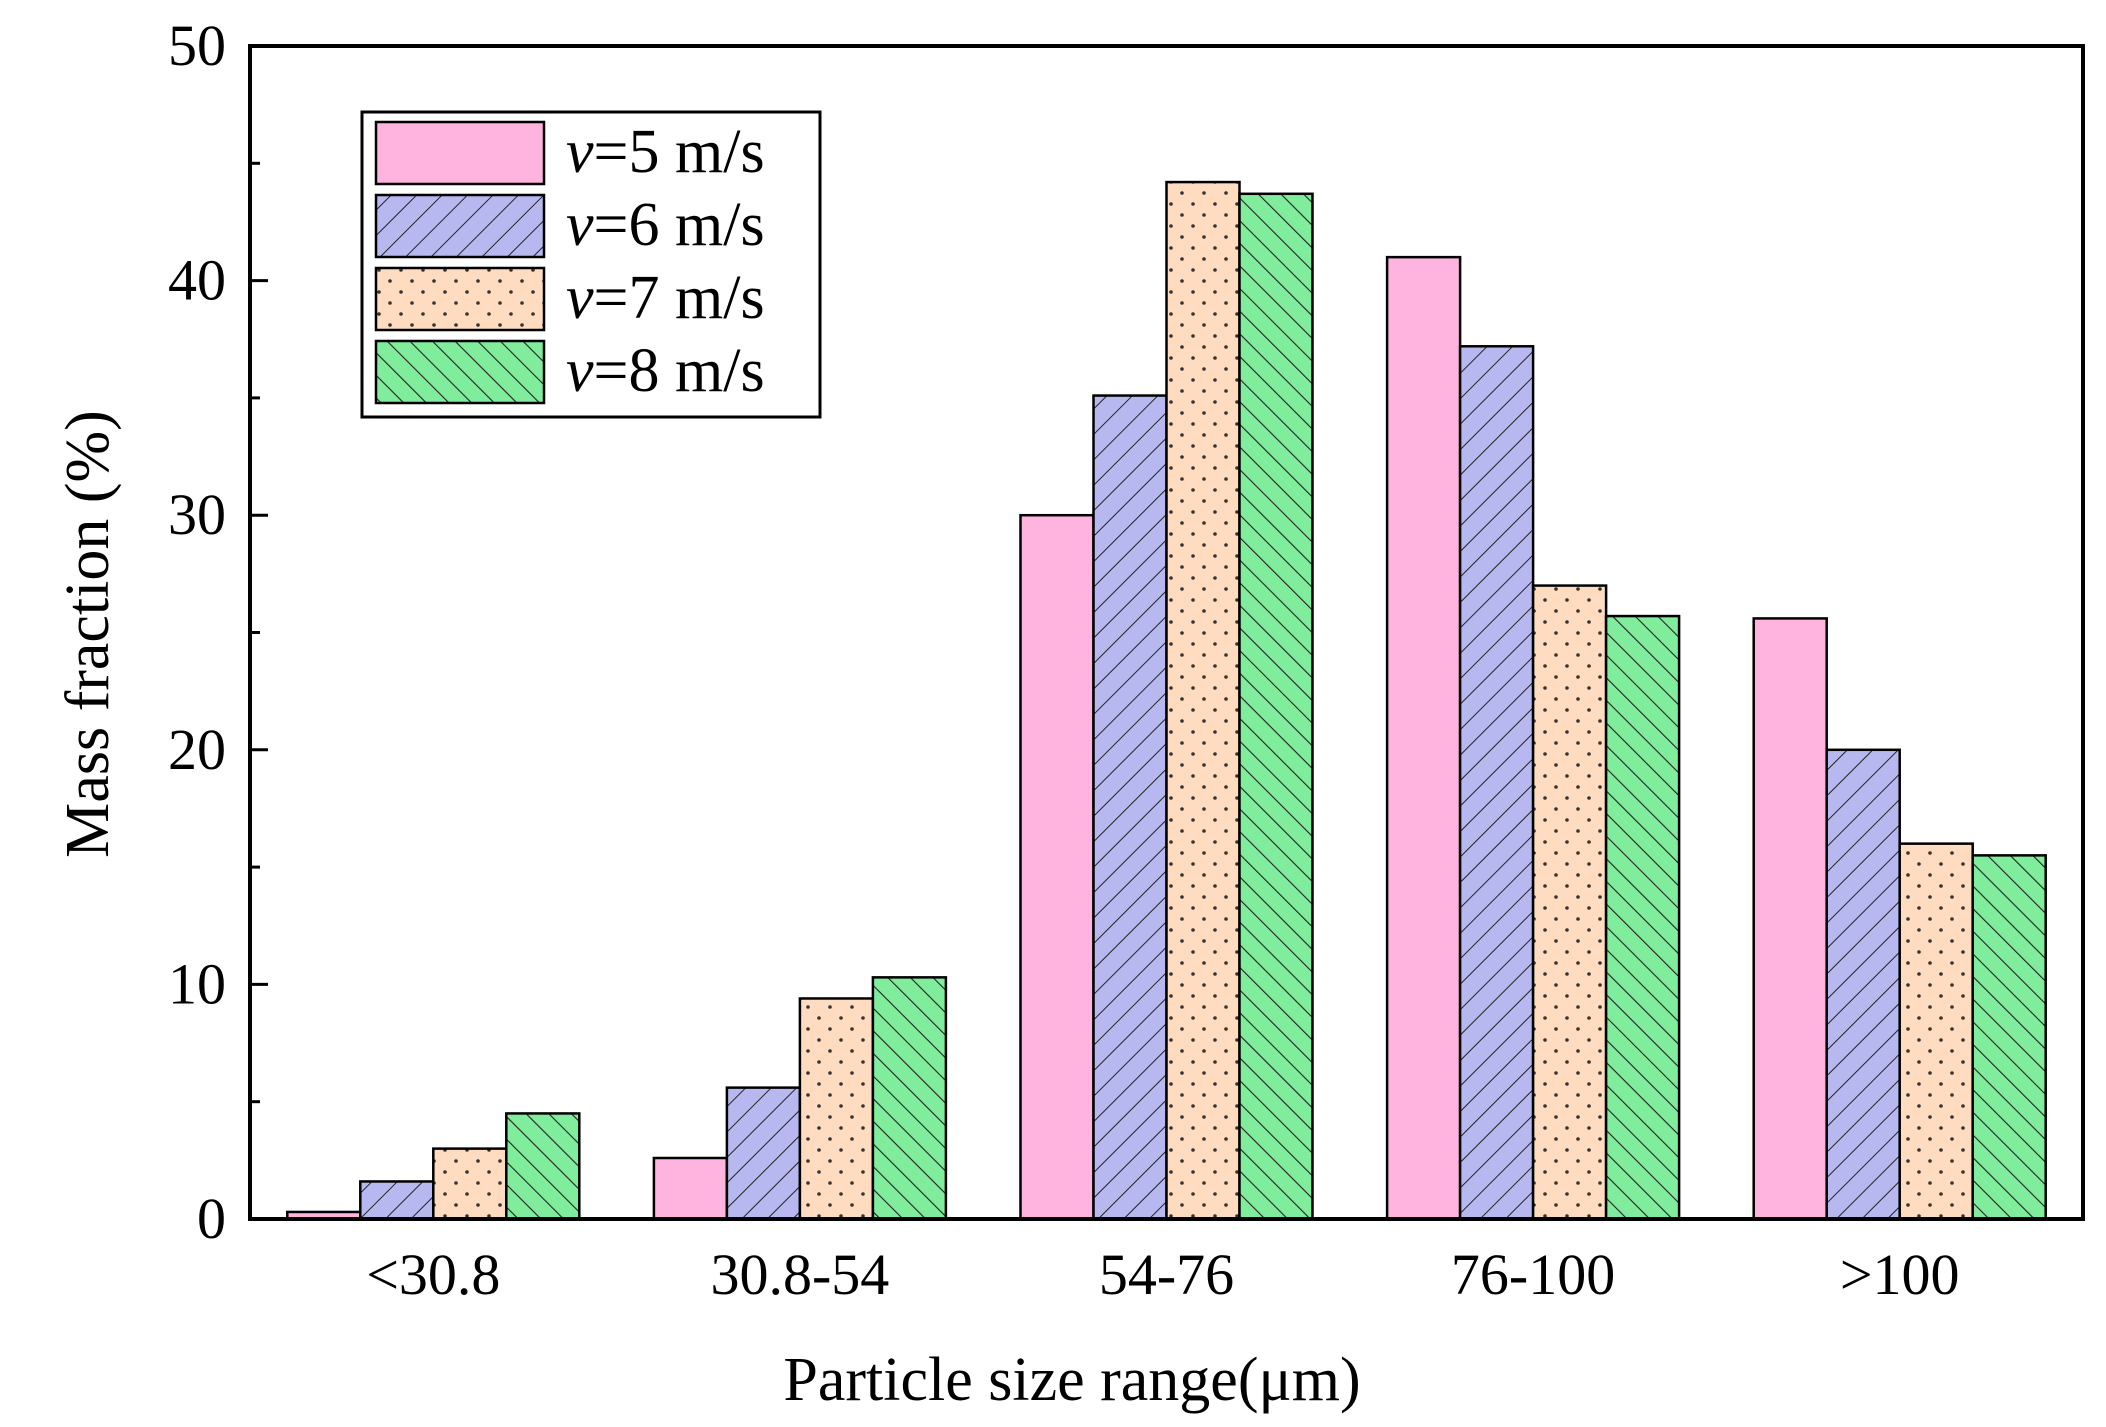 The width and height of the screenshot is (2106, 1427). What do you see at coordinates (665, 298) in the screenshot?
I see `legend-label-3: v=7 m/s` at bounding box center [665, 298].